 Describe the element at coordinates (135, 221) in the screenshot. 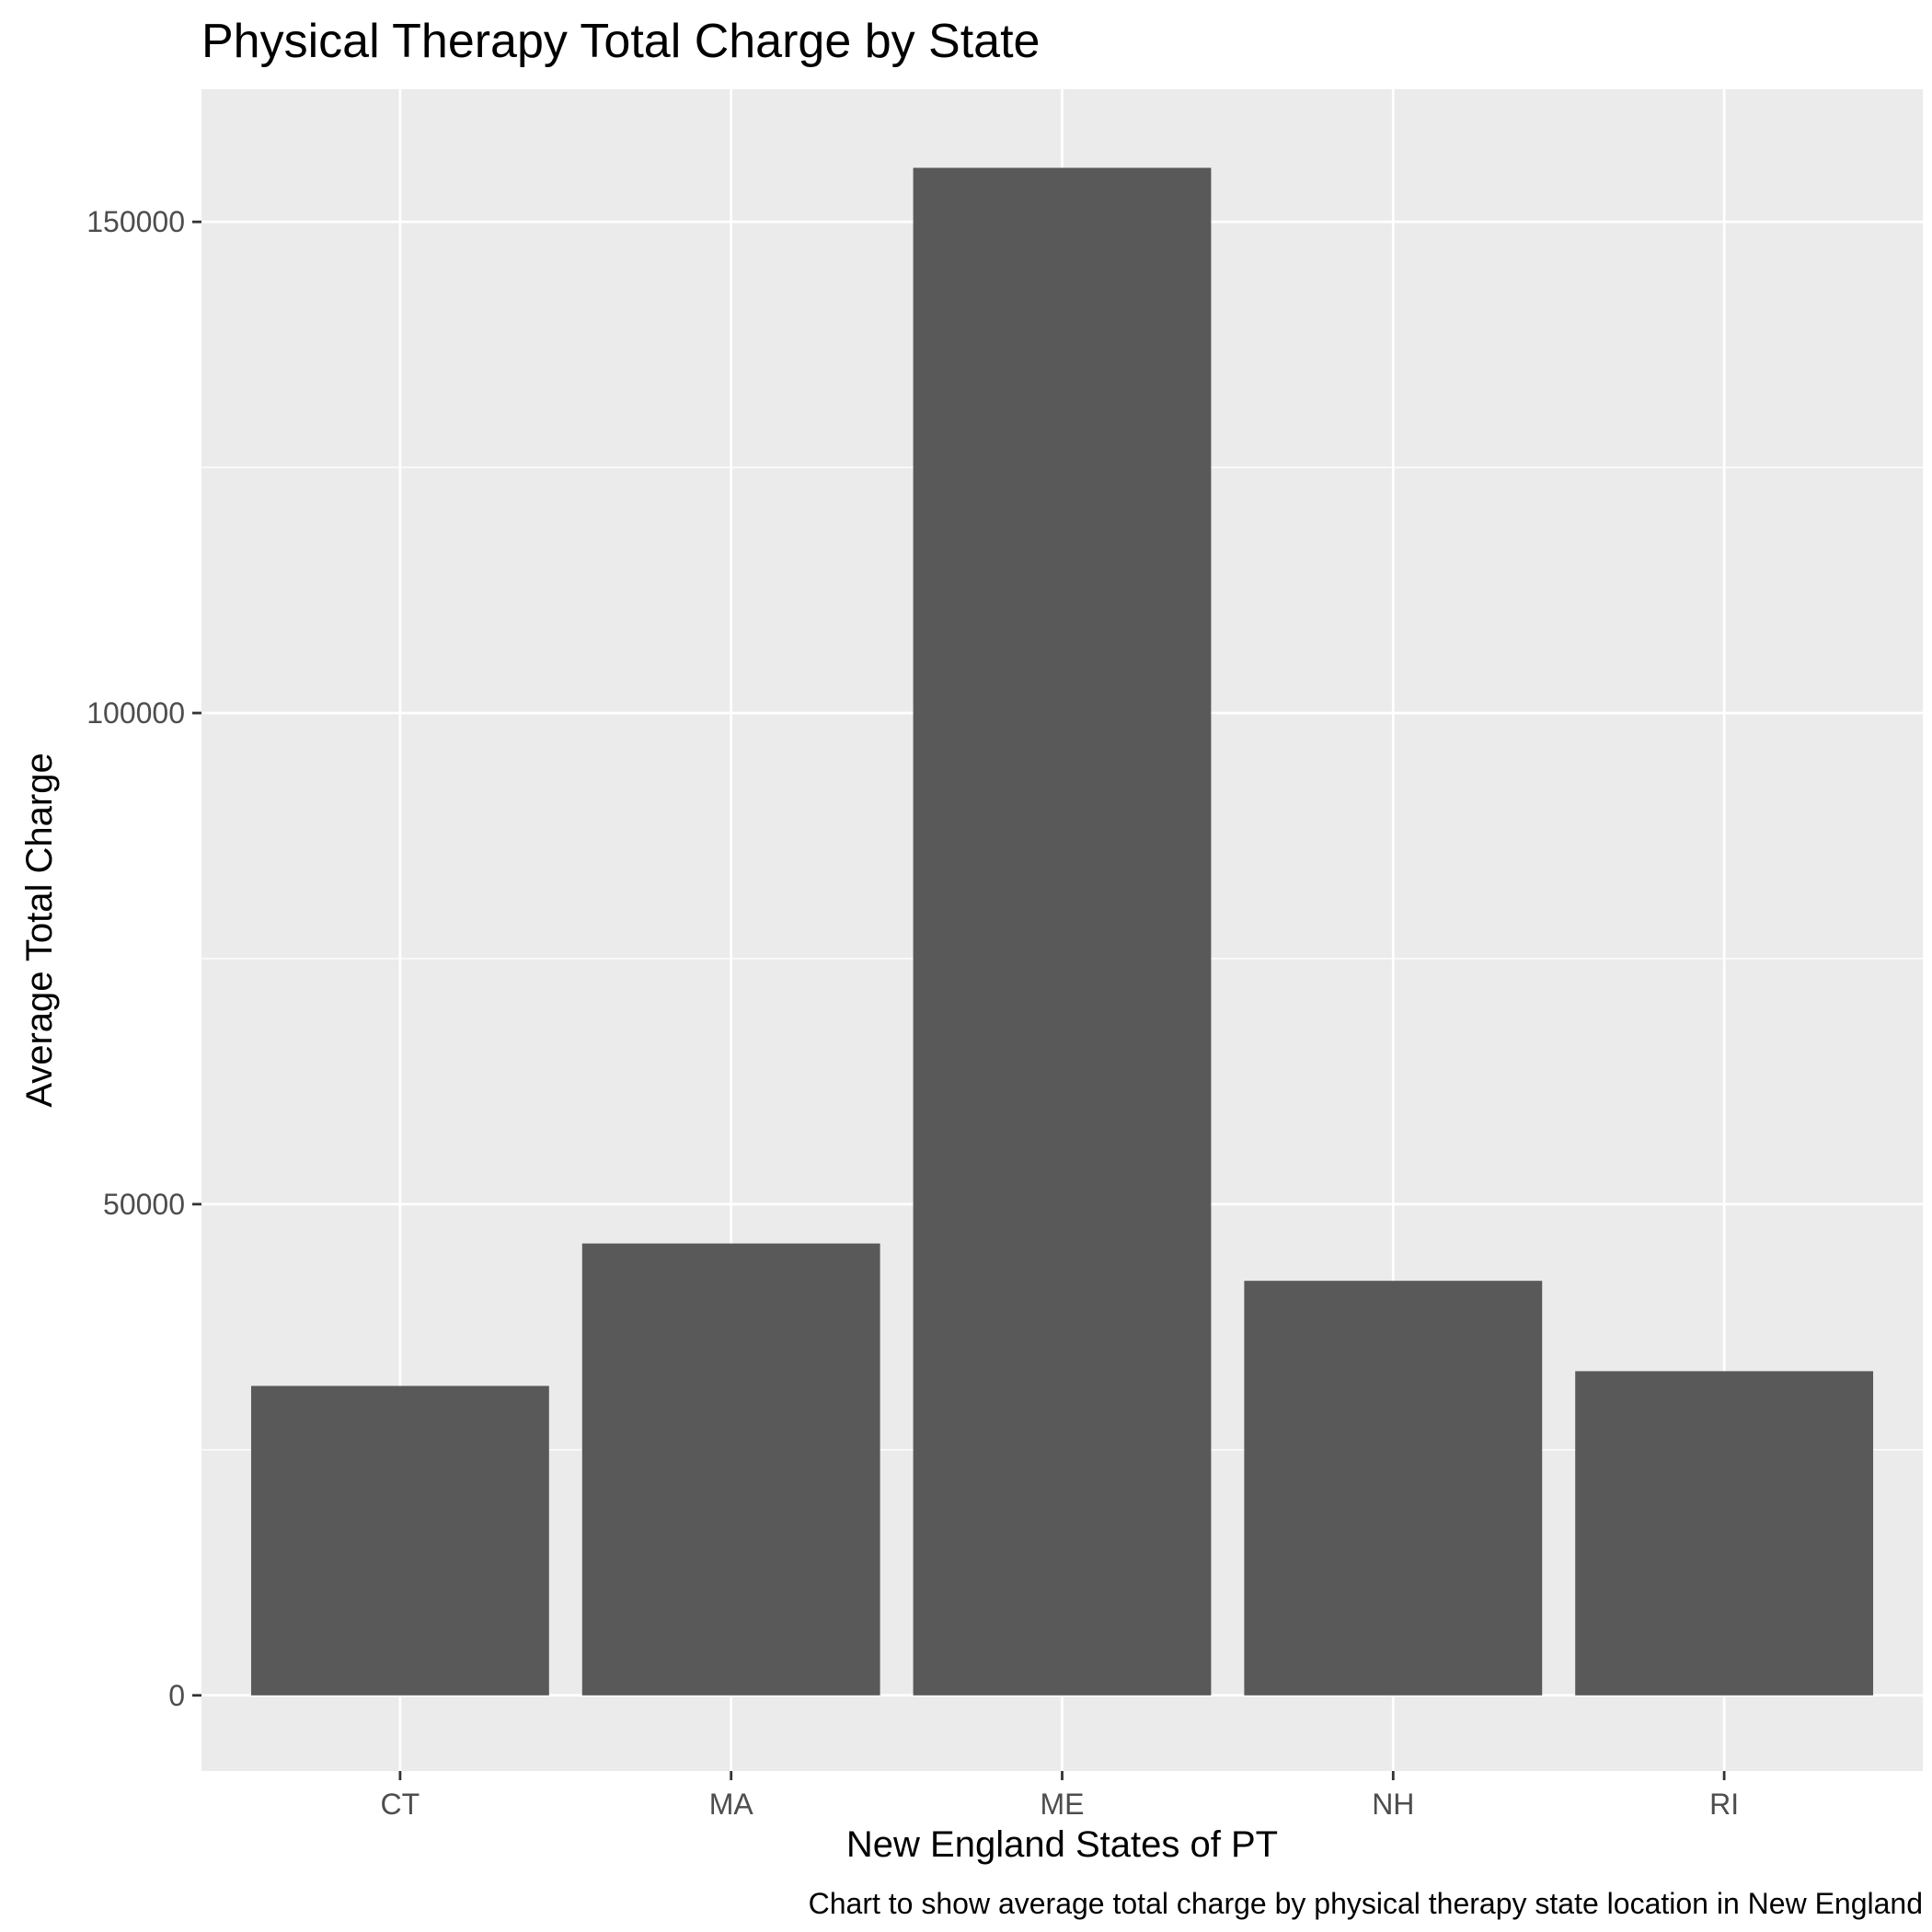

I see `y-tick-label: 150000` at that location.